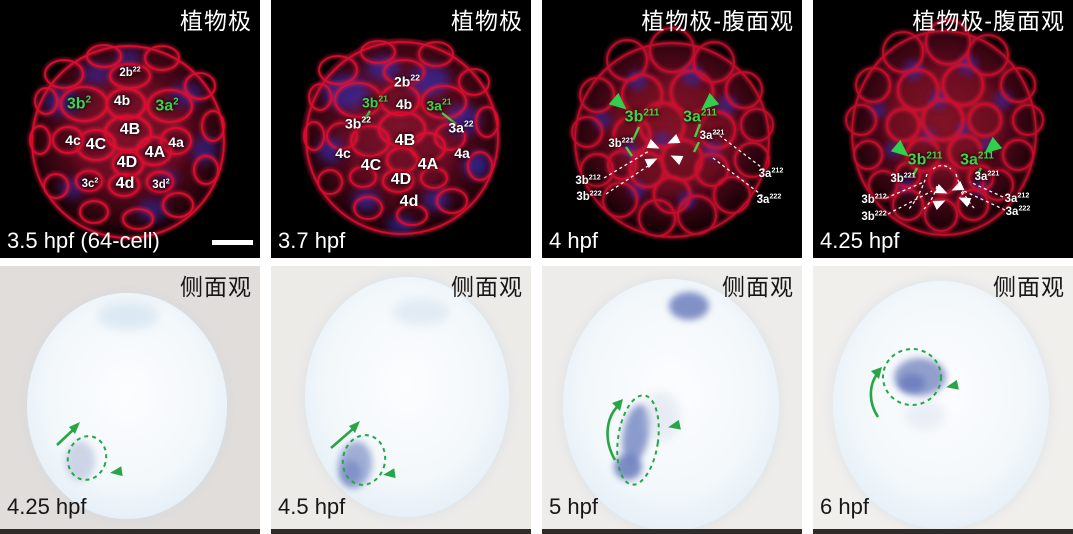 This screenshot has height=534, width=1073. I want to click on cell-lineage-label: 3a2, so click(167, 105).